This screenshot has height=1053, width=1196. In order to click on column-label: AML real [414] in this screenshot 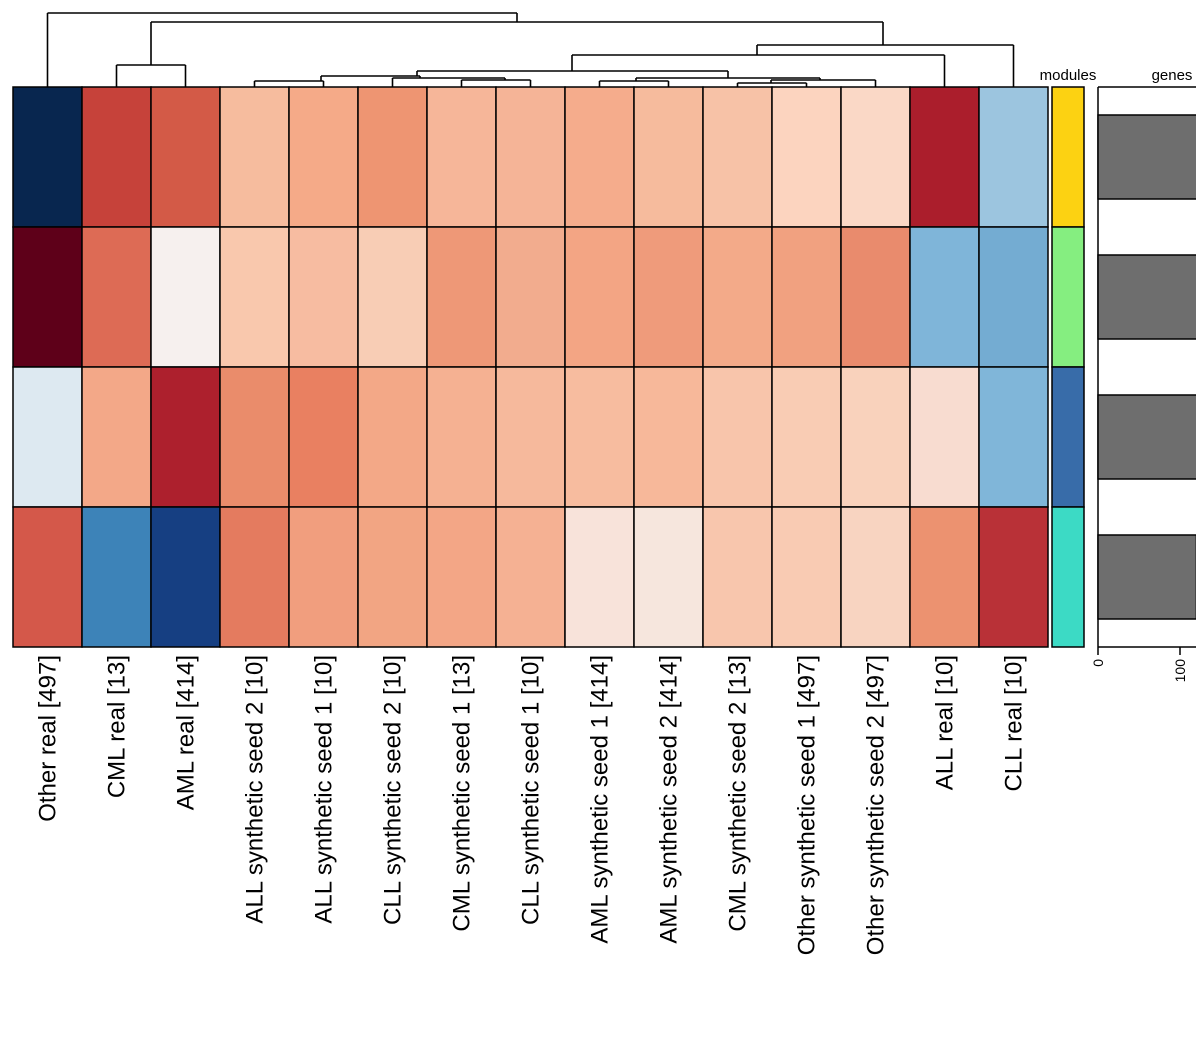, I will do `click(186, 732)`.